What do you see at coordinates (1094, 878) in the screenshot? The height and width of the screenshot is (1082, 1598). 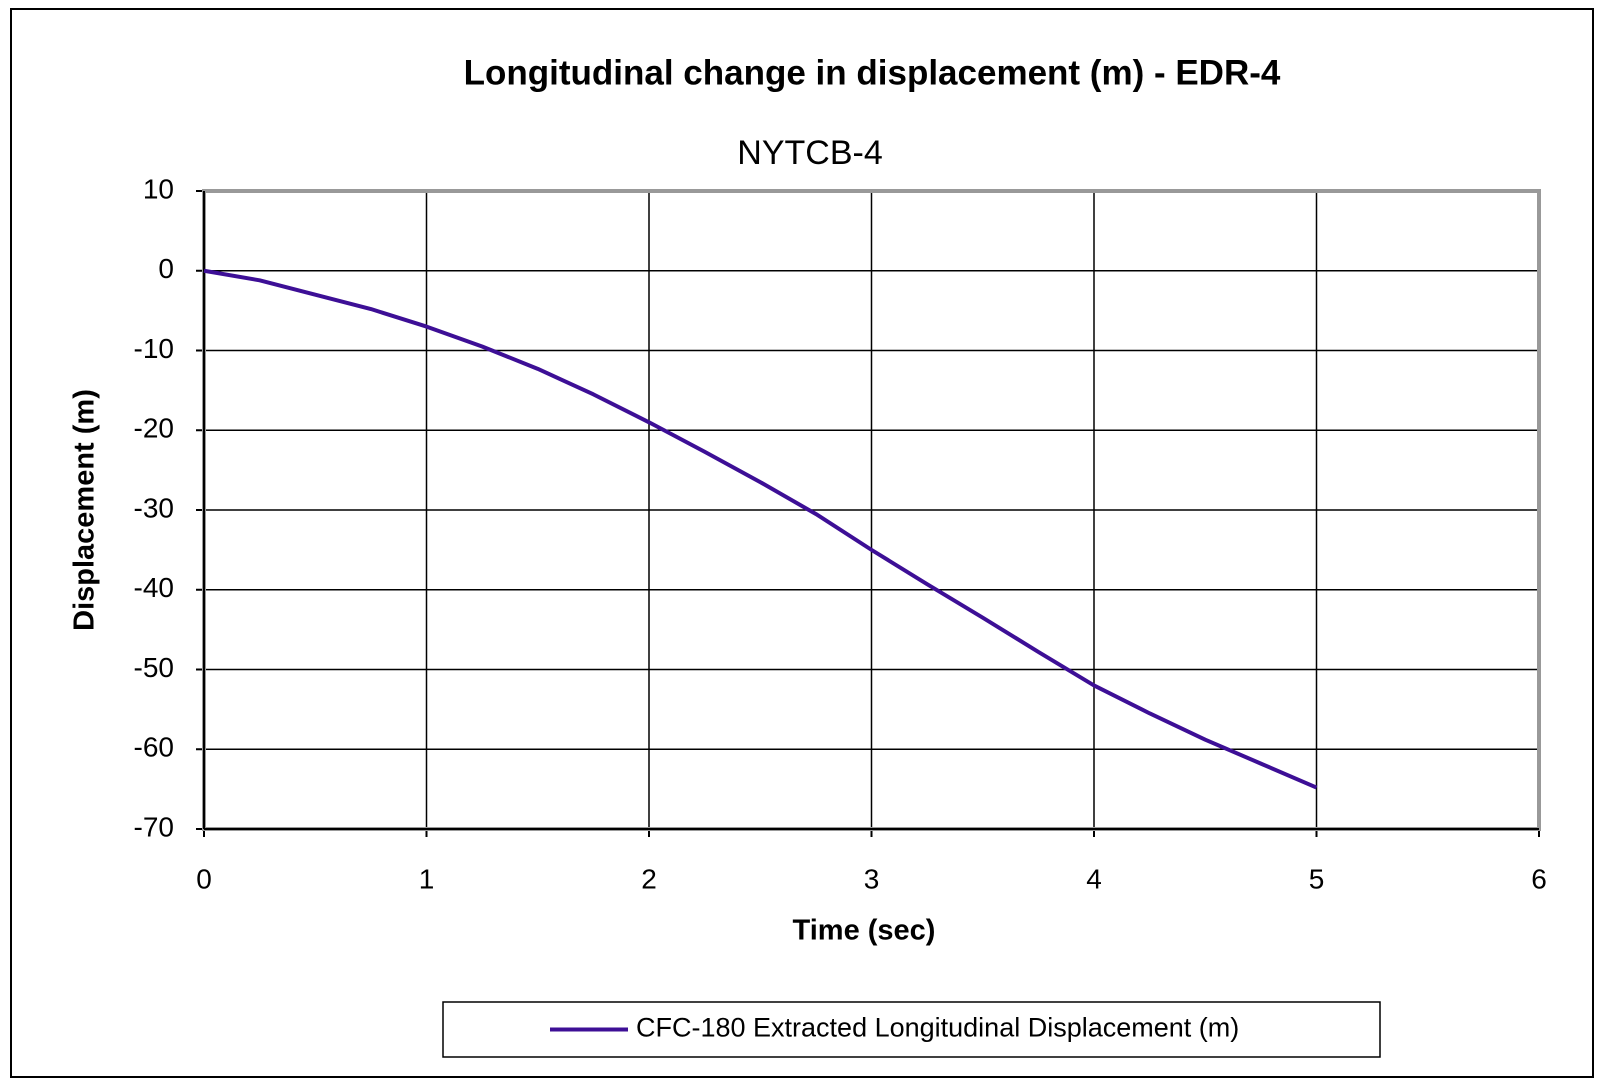 I see `x-tick-label: 4` at bounding box center [1094, 878].